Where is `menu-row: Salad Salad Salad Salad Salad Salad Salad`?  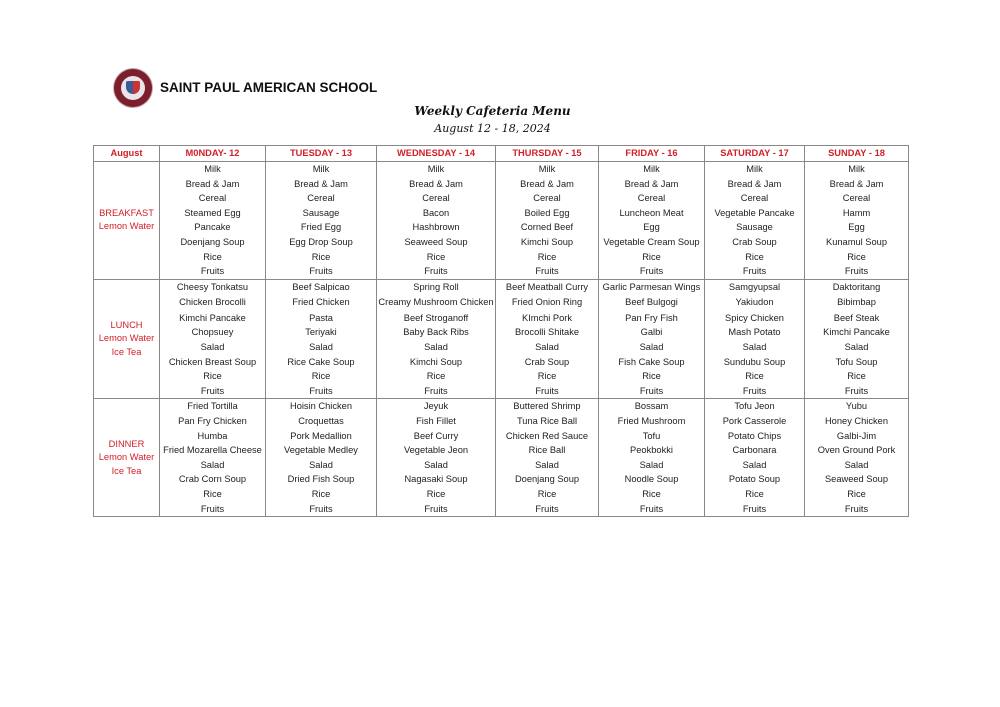 menu-row: Salad Salad Salad Salad Salad Salad Salad is located at coordinates (501, 465).